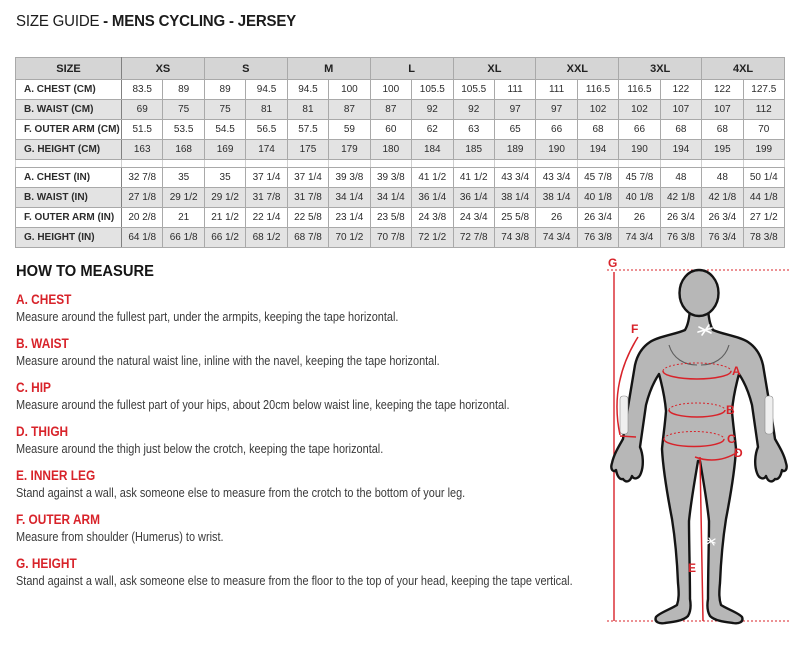 This screenshot has height=645, width=800. Describe the element at coordinates (266, 217) in the screenshot. I see `value-cell: 22 1/4` at that location.